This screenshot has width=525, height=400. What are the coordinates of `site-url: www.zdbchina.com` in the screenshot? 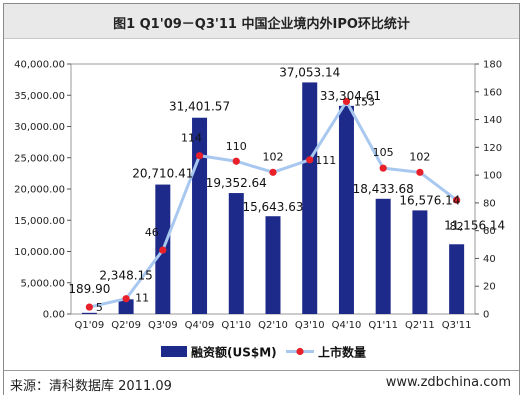 It's located at (448, 382).